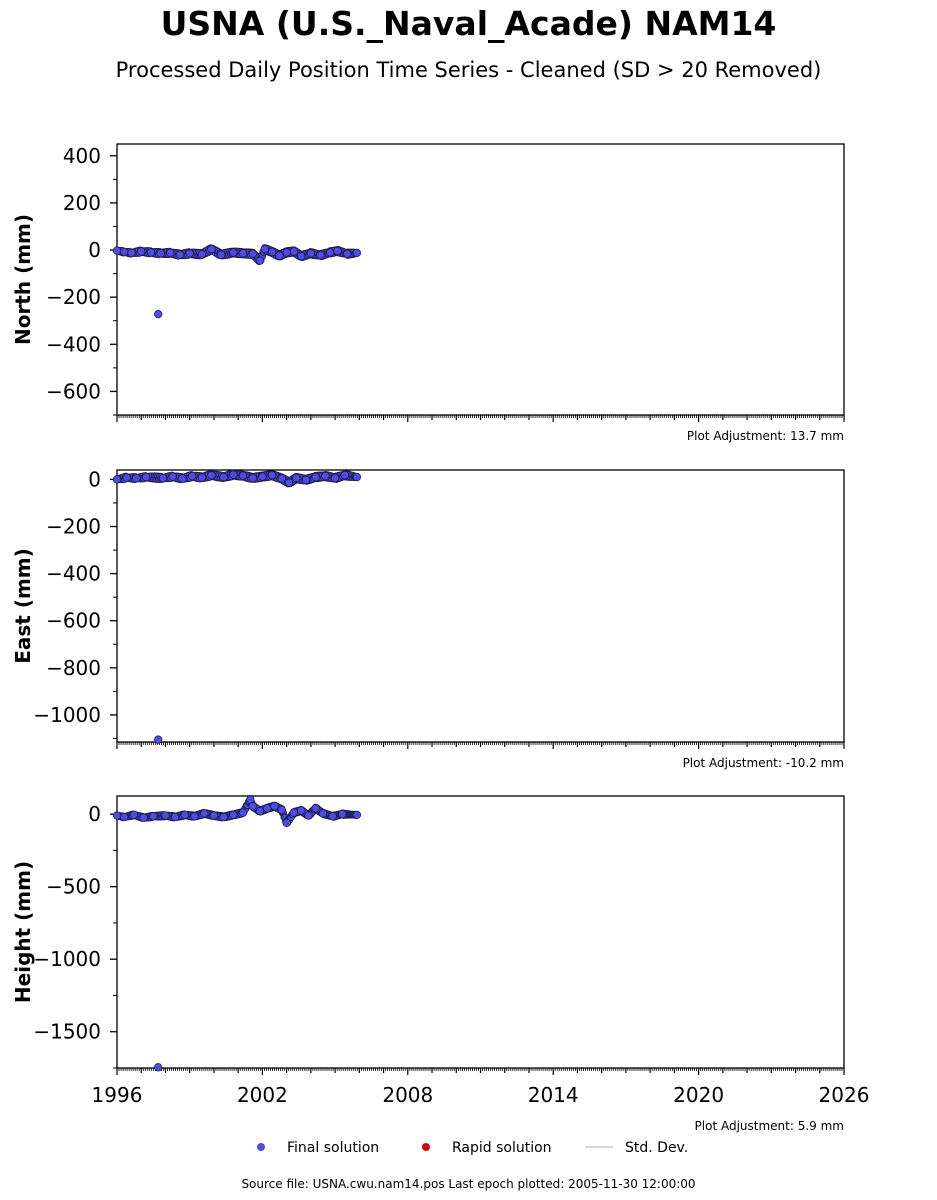 Image resolution: width=937 pixels, height=1200 pixels. I want to click on x-tick-label: 1996, so click(117, 1095).